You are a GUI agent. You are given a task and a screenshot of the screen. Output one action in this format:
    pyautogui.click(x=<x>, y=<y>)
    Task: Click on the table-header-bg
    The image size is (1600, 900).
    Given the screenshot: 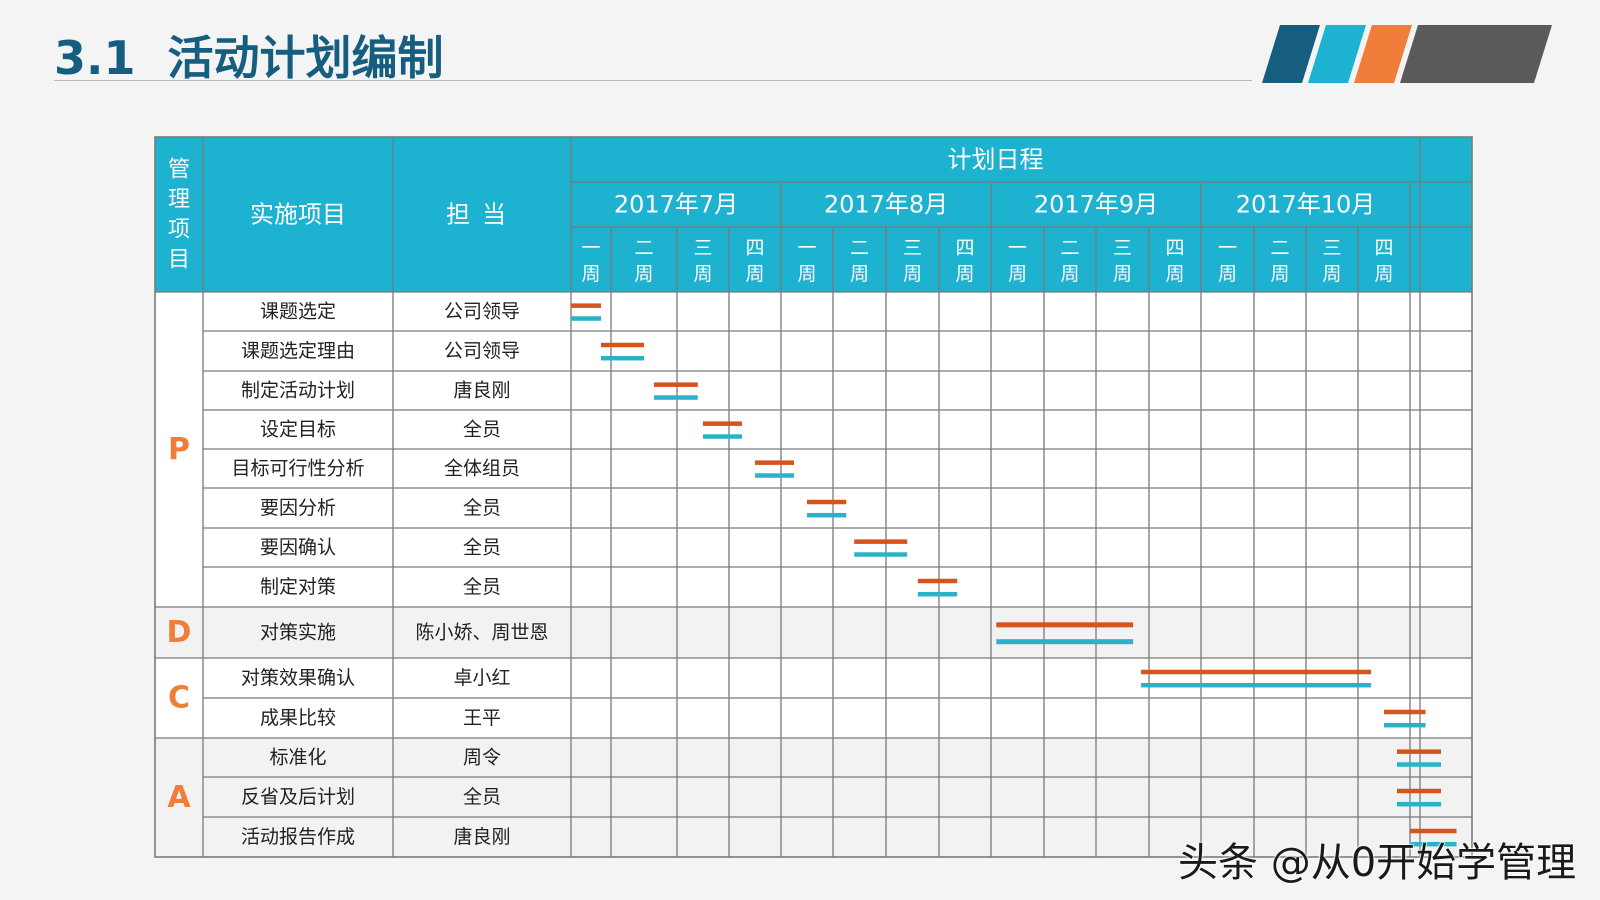 What is the action you would take?
    pyautogui.click(x=813, y=214)
    